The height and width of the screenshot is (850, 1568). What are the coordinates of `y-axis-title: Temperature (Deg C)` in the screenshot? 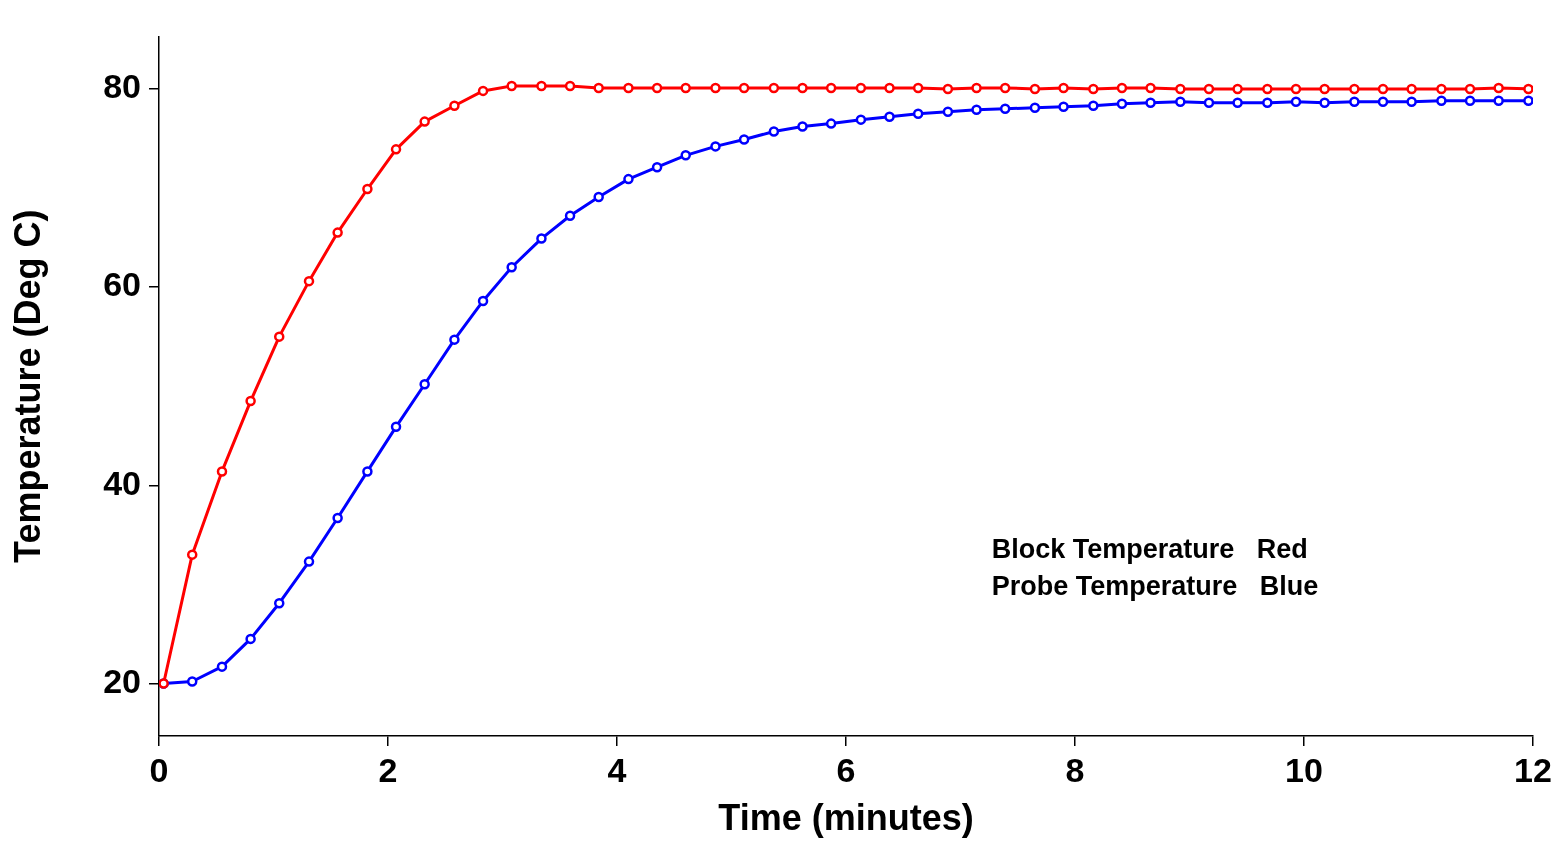 It's located at (27, 386).